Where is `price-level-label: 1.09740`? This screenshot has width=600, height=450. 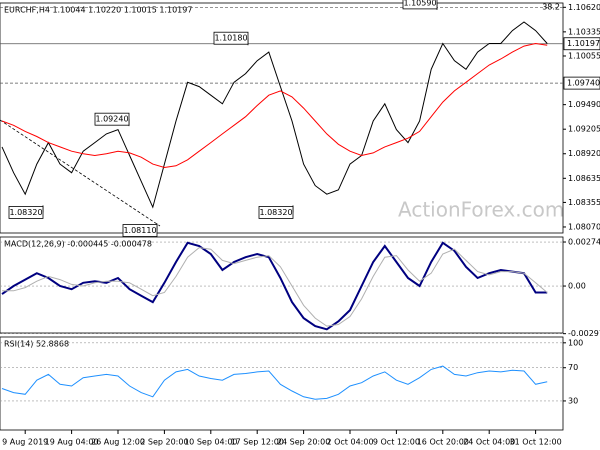 price-level-label: 1.09740 is located at coordinates (583, 83).